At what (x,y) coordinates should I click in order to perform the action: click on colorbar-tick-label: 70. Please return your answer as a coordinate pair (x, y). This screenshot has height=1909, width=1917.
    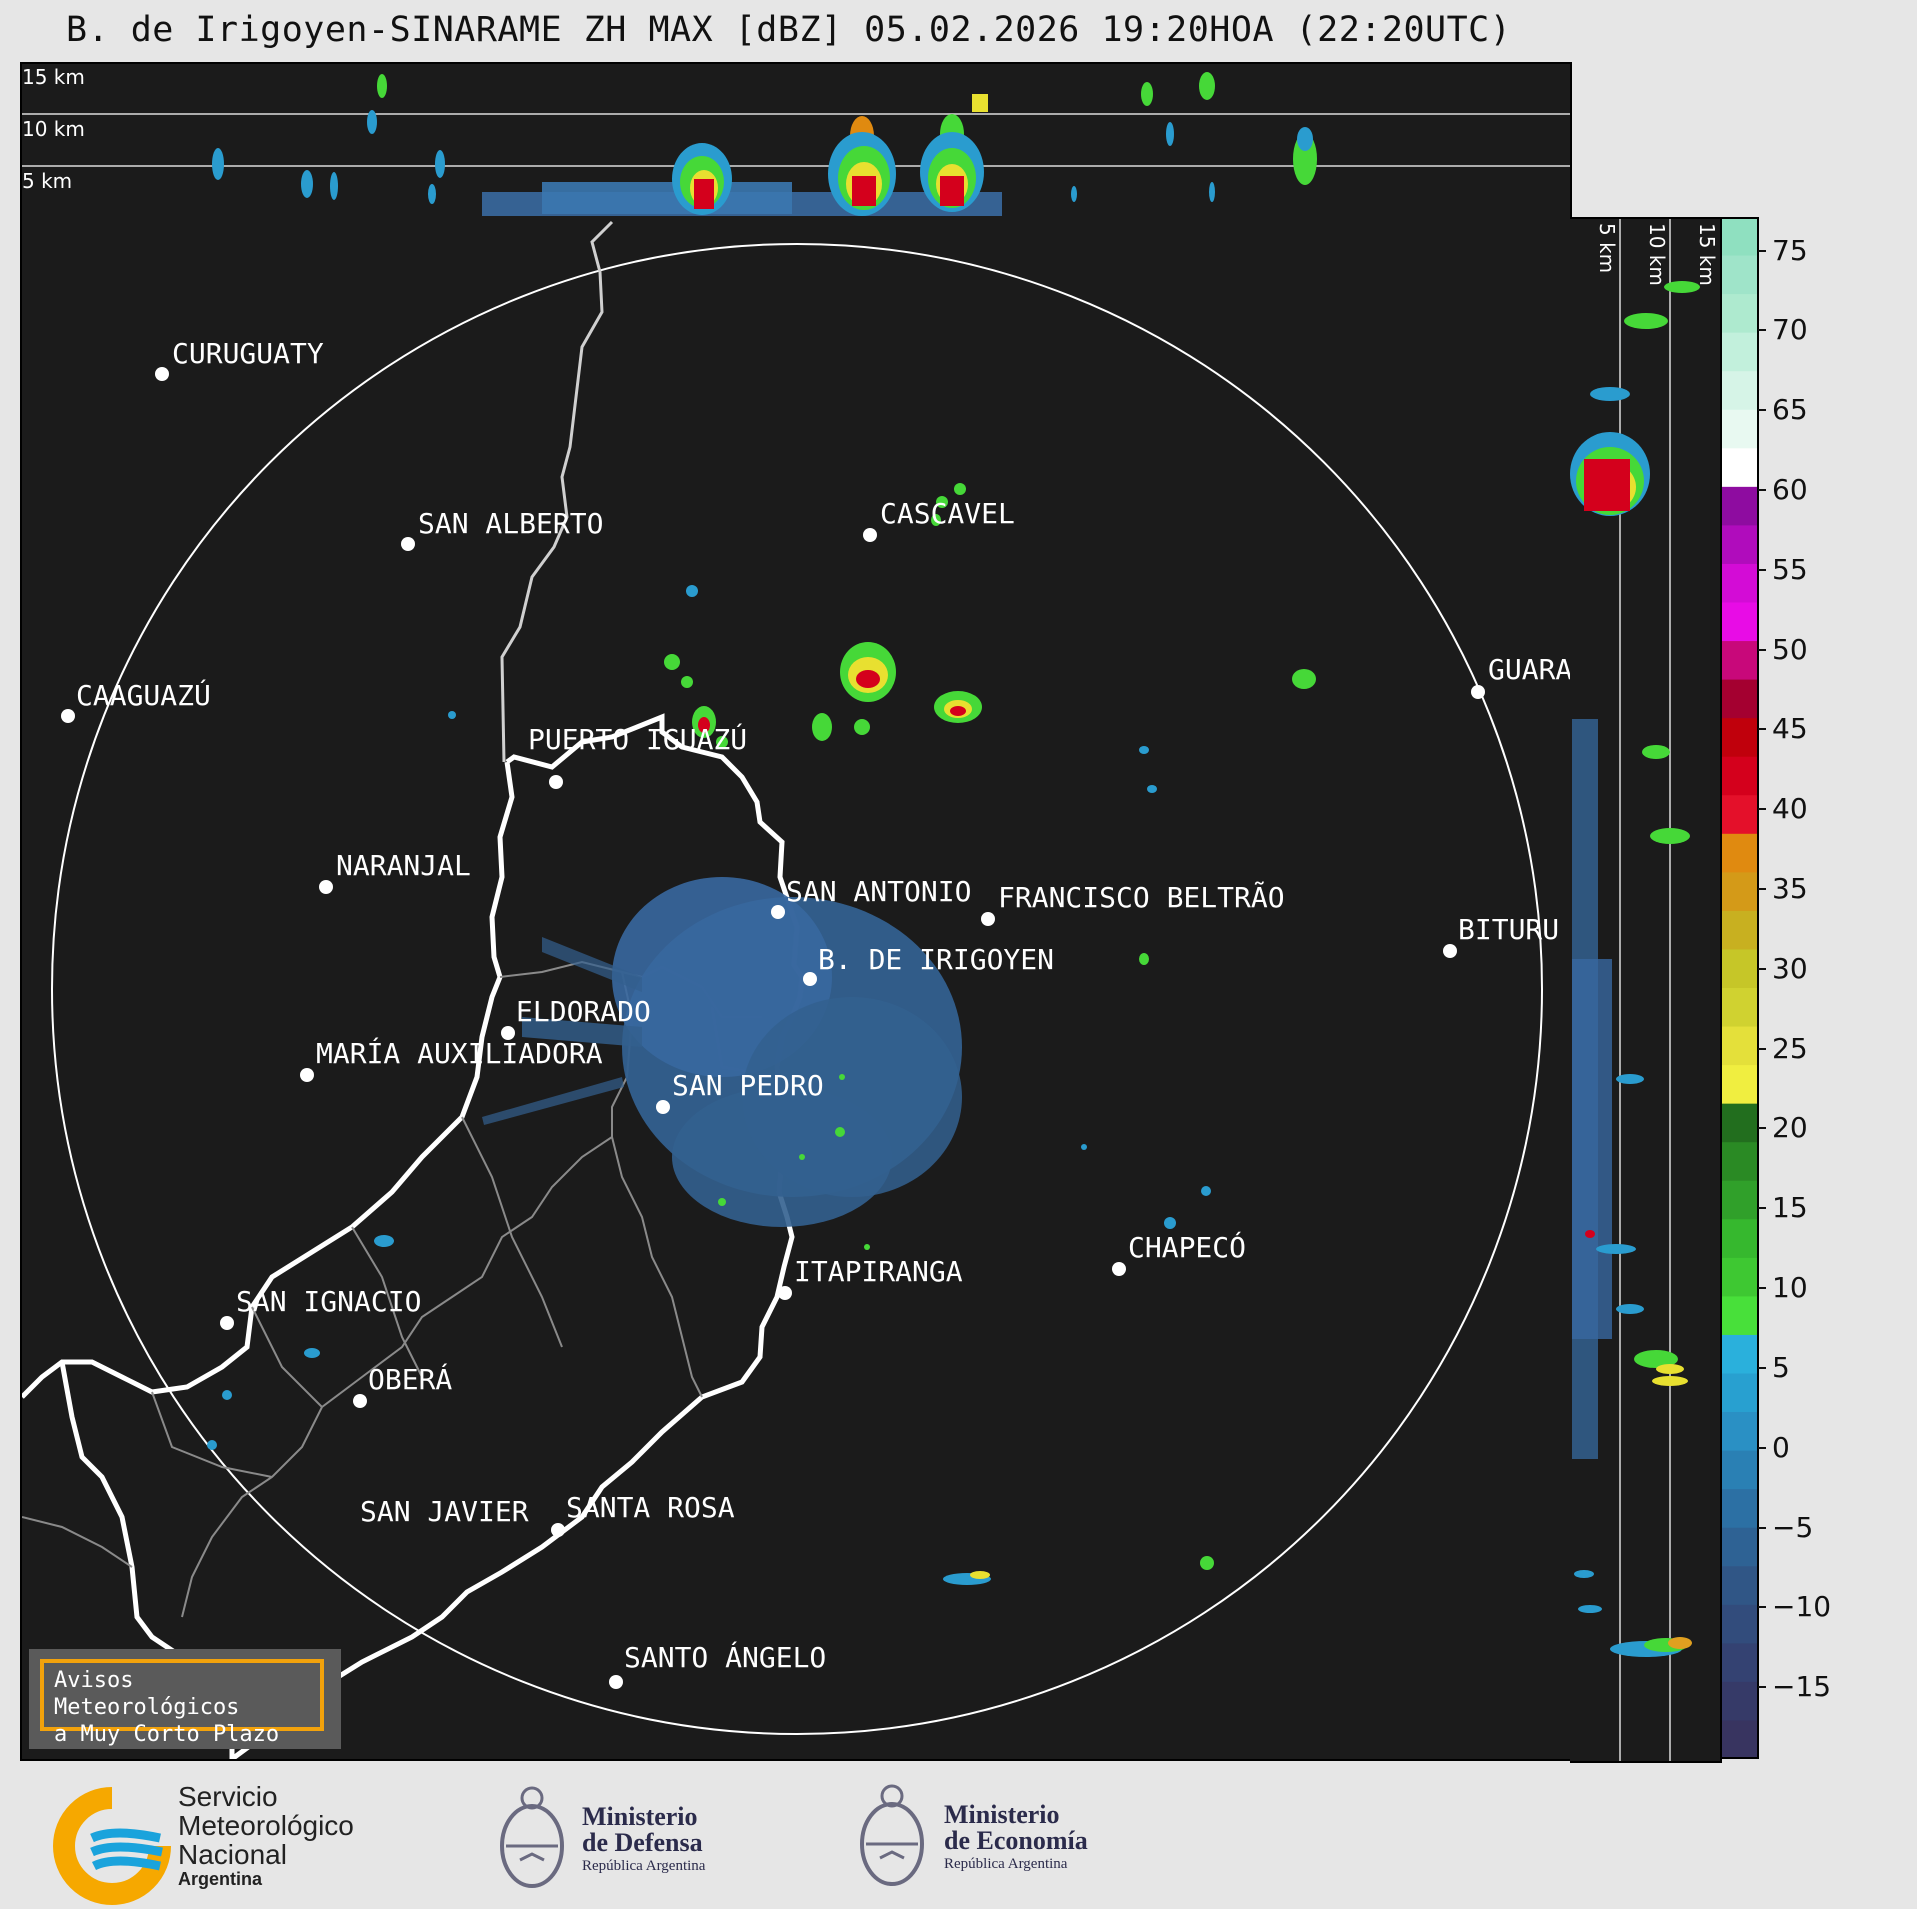
    Looking at the image, I should click on (1790, 330).